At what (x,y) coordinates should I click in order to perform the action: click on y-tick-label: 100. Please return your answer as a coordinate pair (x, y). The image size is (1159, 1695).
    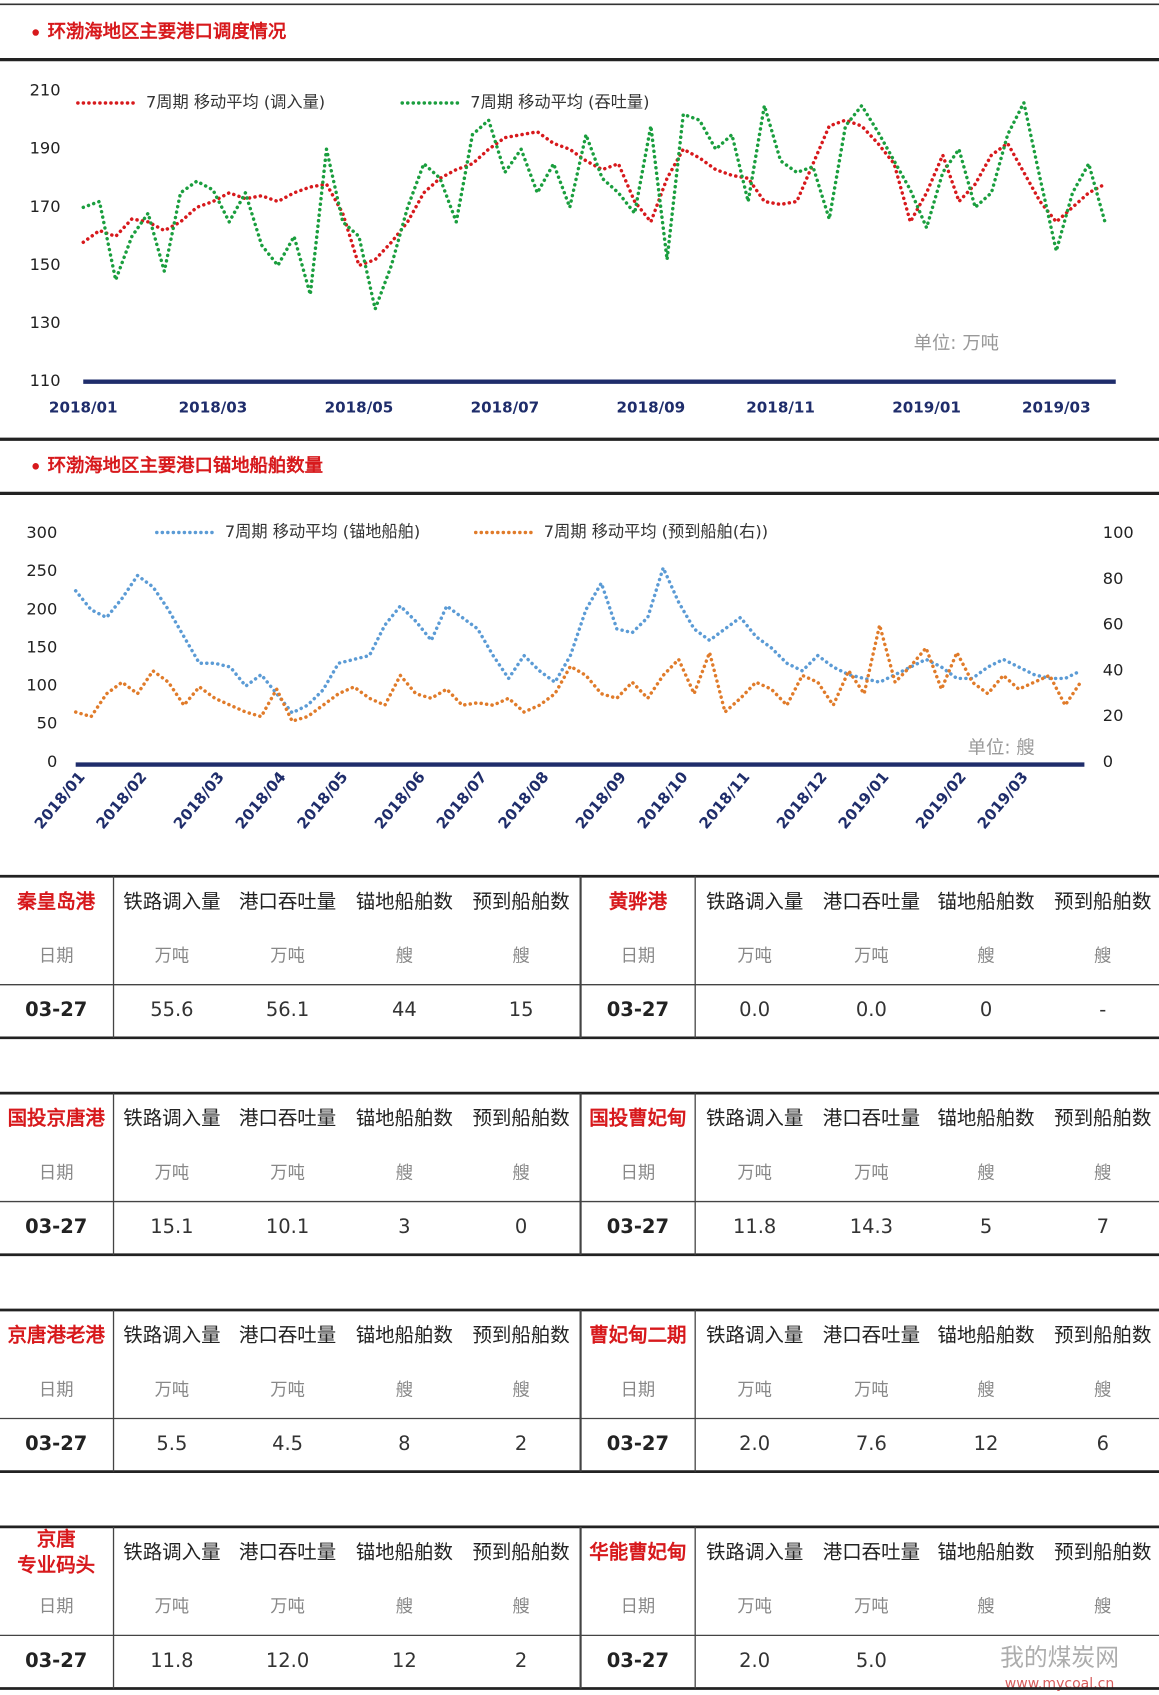
    Looking at the image, I should click on (41, 685).